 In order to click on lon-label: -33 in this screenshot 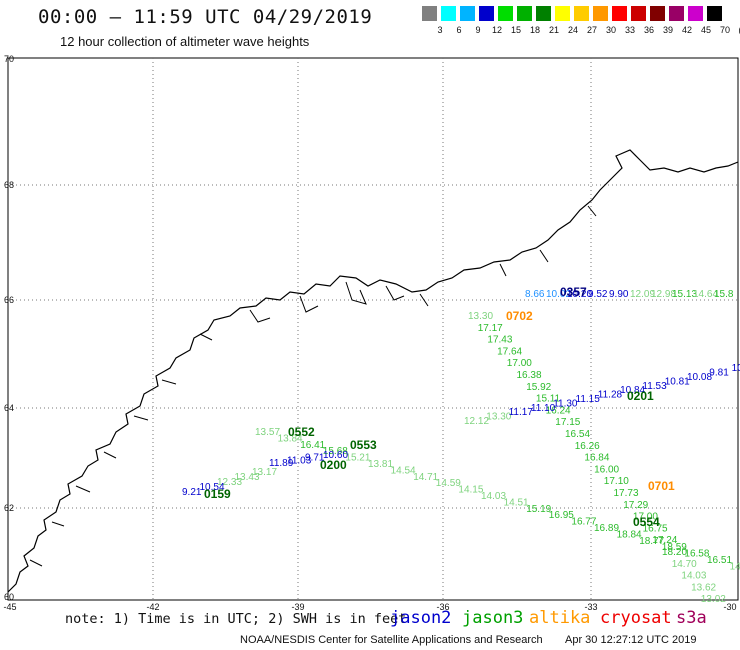, I will do `click(590, 607)`.